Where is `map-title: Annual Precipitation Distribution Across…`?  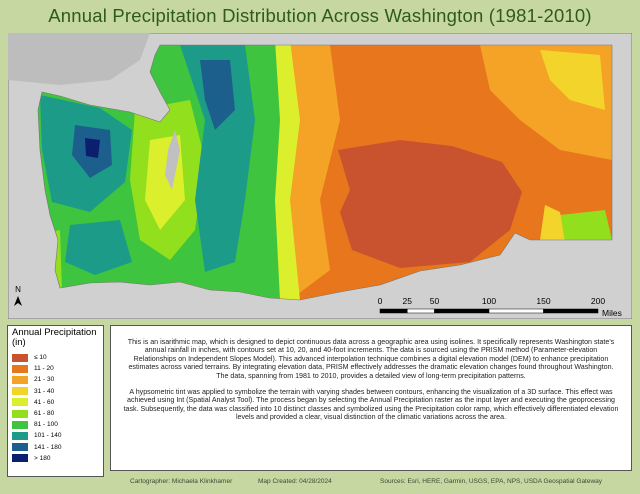
map-title: Annual Precipitation Distribution Across… is located at coordinates (320, 15).